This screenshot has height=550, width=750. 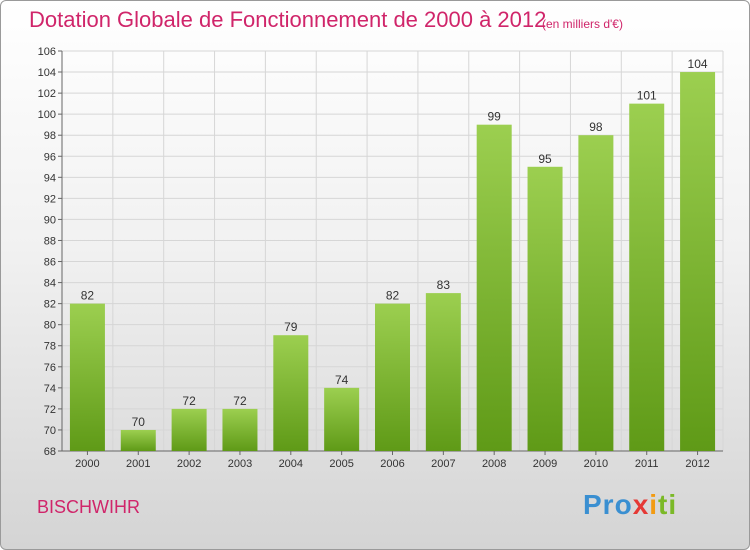 I want to click on y-tick-label: 104, so click(x=47, y=73).